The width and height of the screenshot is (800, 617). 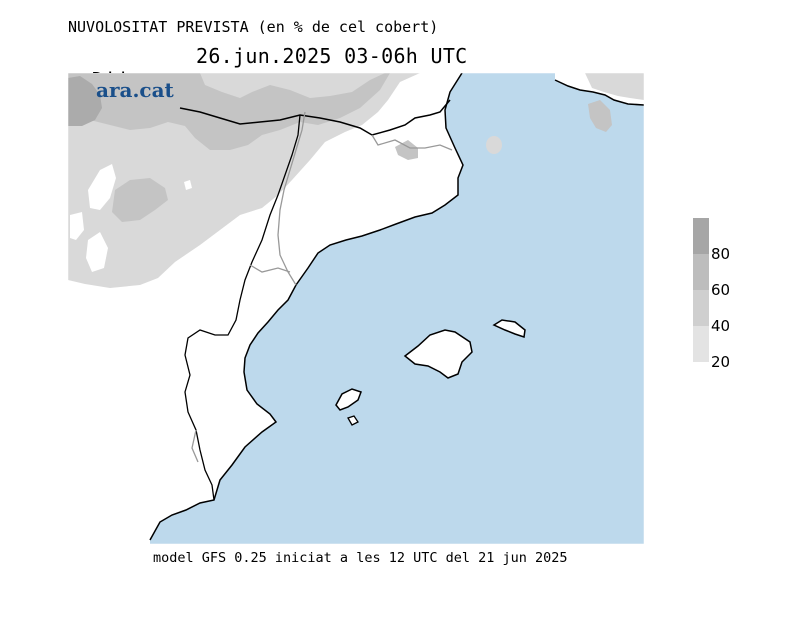 I want to click on legend-label: 80, so click(x=721, y=254).